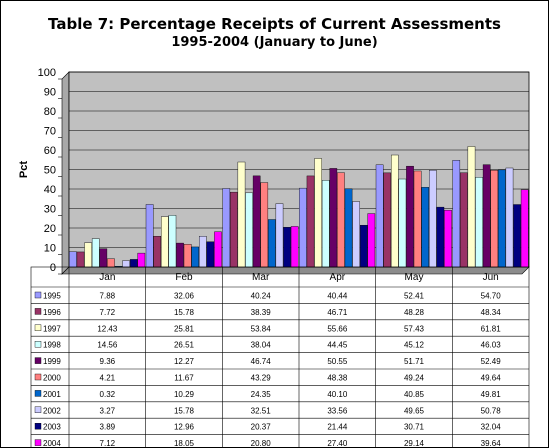 The height and width of the screenshot is (448, 549). I want to click on data-label: 33.56, so click(337, 410).